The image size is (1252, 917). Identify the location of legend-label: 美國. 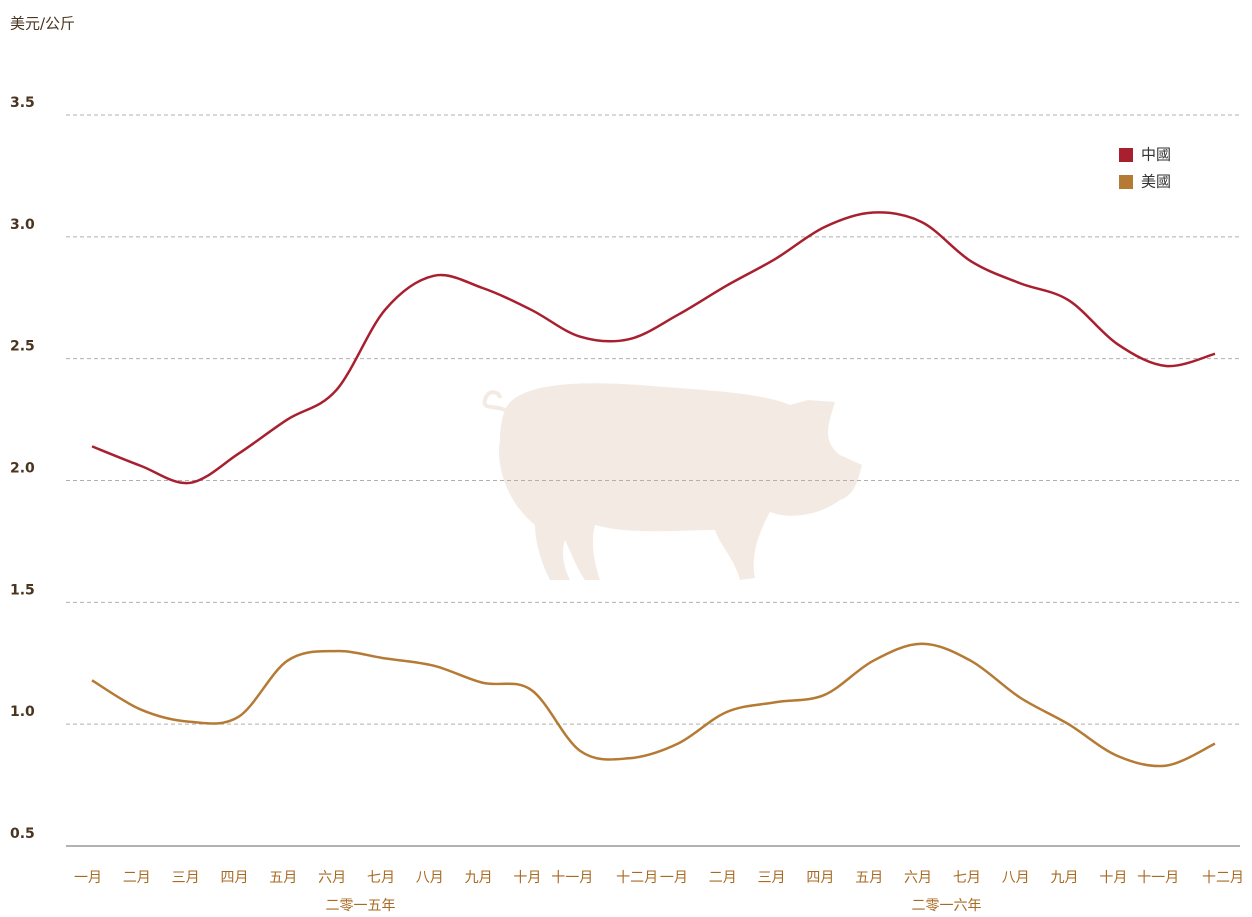
(1156, 182).